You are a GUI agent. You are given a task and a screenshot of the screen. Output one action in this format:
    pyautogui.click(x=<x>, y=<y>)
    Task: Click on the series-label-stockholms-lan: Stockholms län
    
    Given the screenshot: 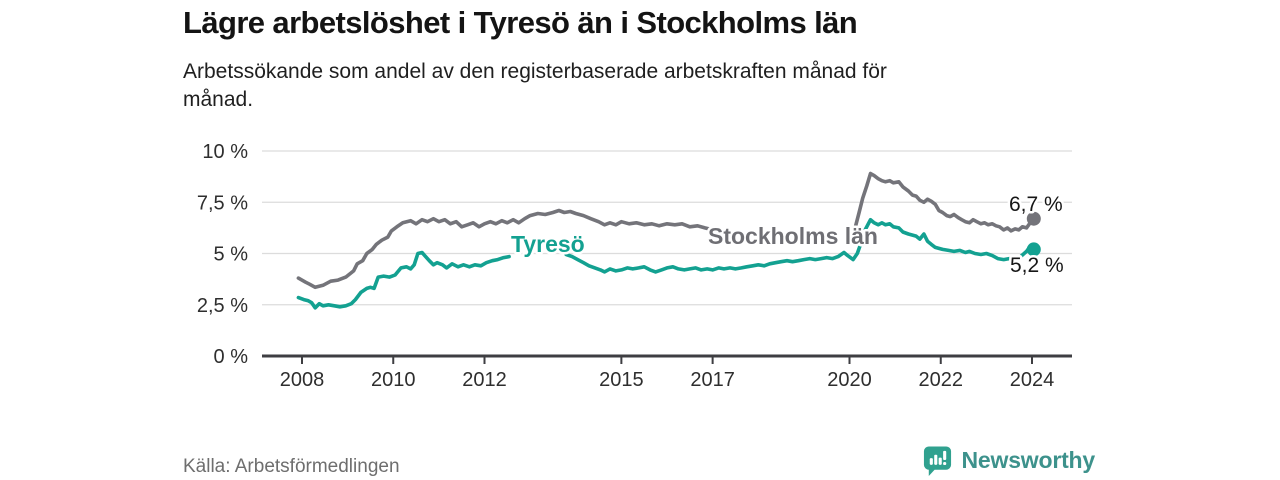 What is the action you would take?
    pyautogui.click(x=793, y=236)
    